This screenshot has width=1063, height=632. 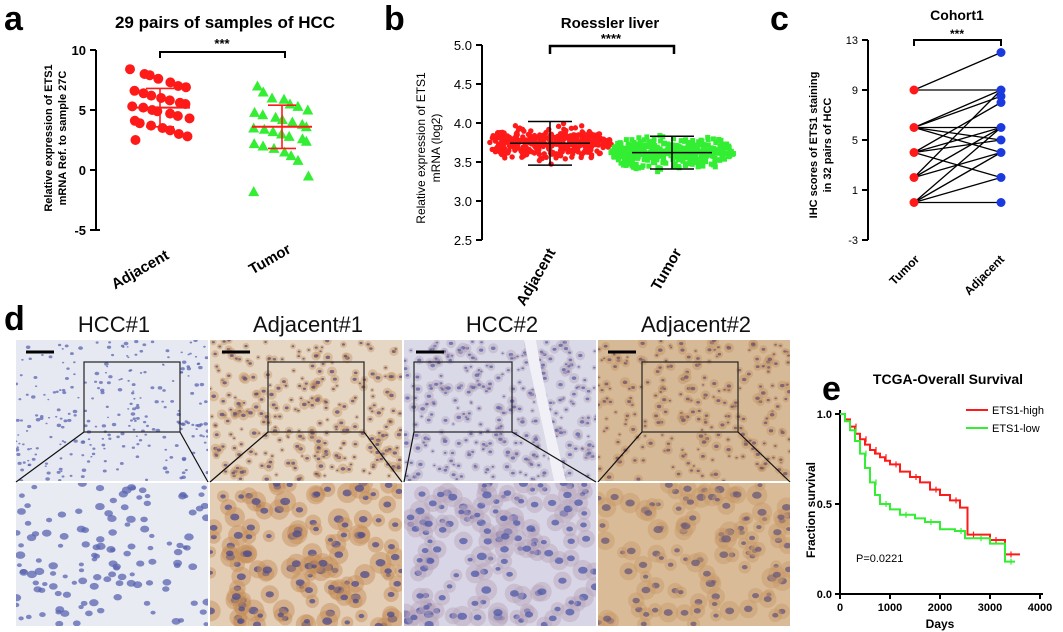 I want to click on chart-a-xtick-1: Tumor, so click(x=270, y=260).